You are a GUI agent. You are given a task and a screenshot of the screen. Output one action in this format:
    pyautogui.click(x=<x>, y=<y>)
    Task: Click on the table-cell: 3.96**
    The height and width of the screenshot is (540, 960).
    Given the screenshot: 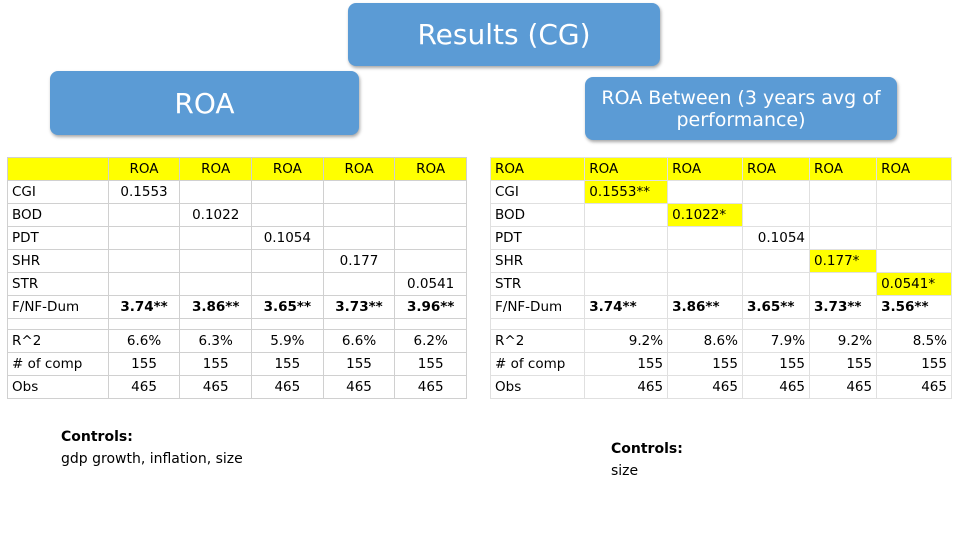 What is the action you would take?
    pyautogui.click(x=430, y=307)
    